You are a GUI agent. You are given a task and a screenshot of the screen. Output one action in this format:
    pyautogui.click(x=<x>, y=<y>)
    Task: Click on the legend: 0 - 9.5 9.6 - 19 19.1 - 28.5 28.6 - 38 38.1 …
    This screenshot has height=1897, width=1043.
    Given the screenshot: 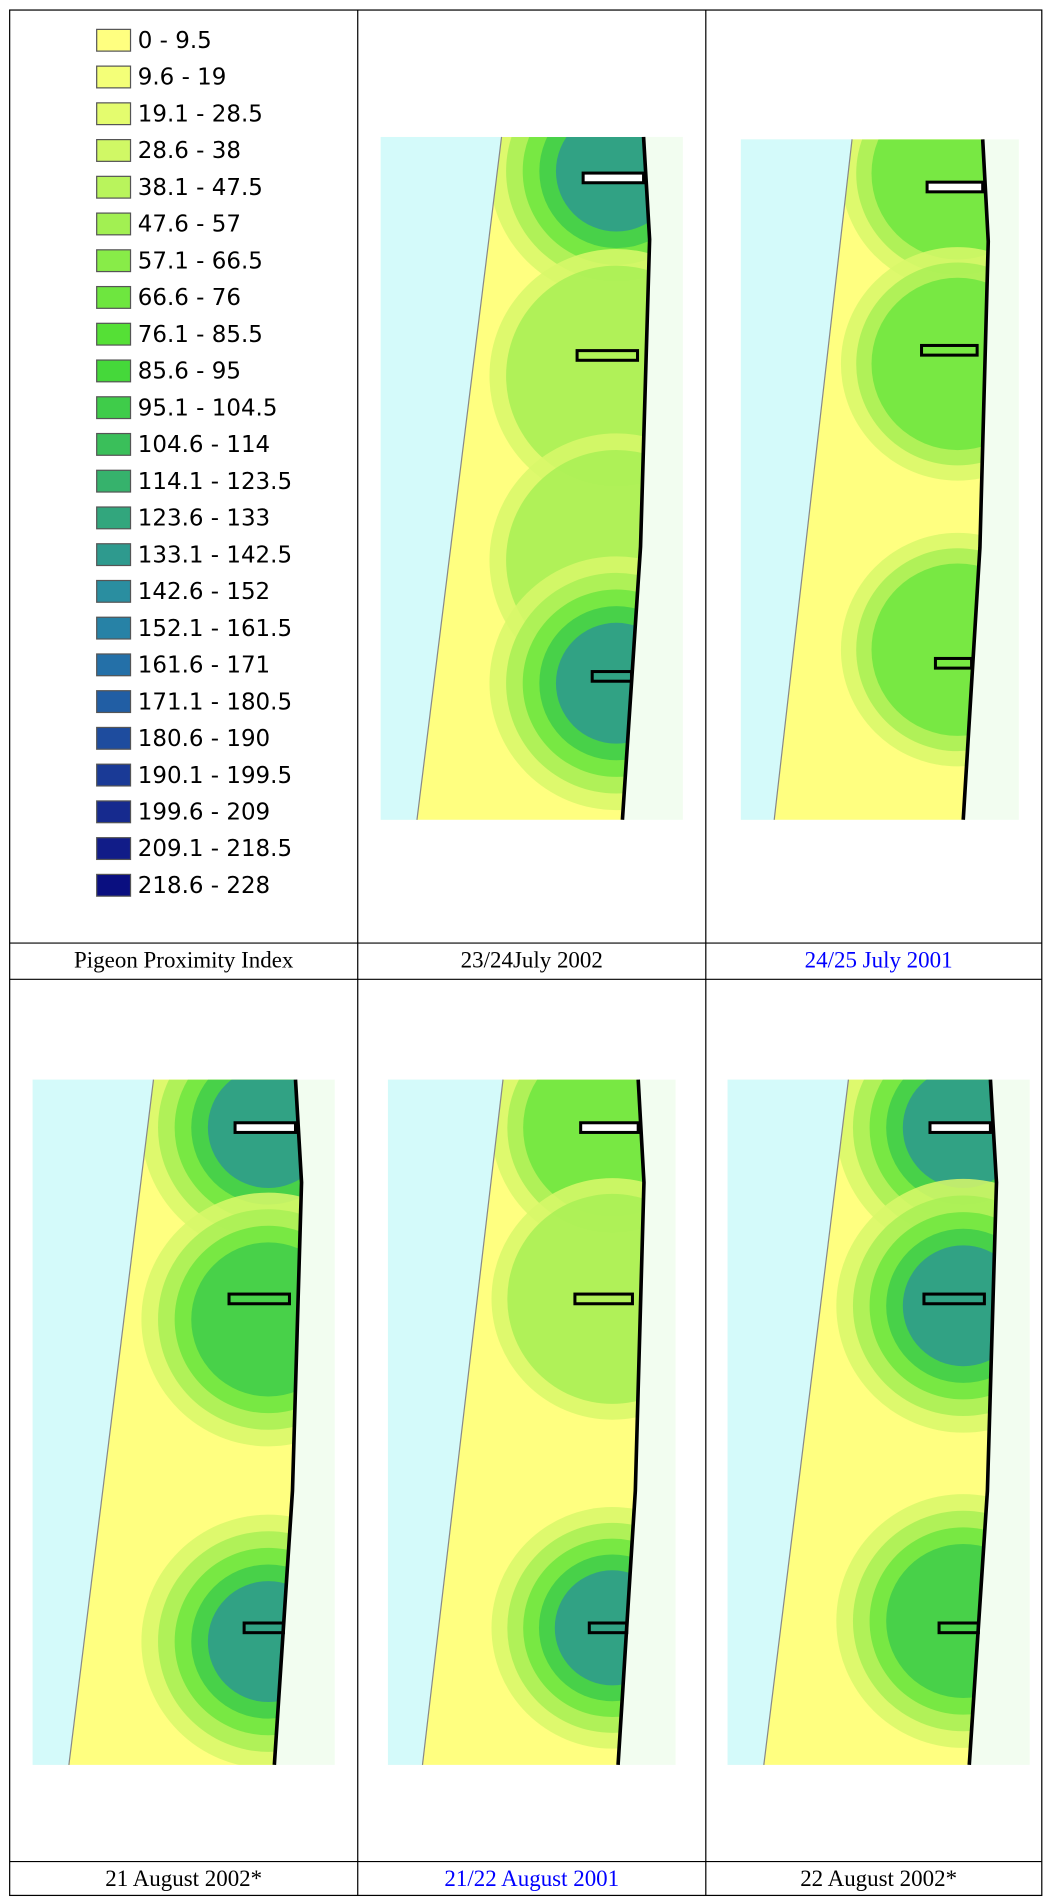 What is the action you would take?
    pyautogui.click(x=194, y=463)
    